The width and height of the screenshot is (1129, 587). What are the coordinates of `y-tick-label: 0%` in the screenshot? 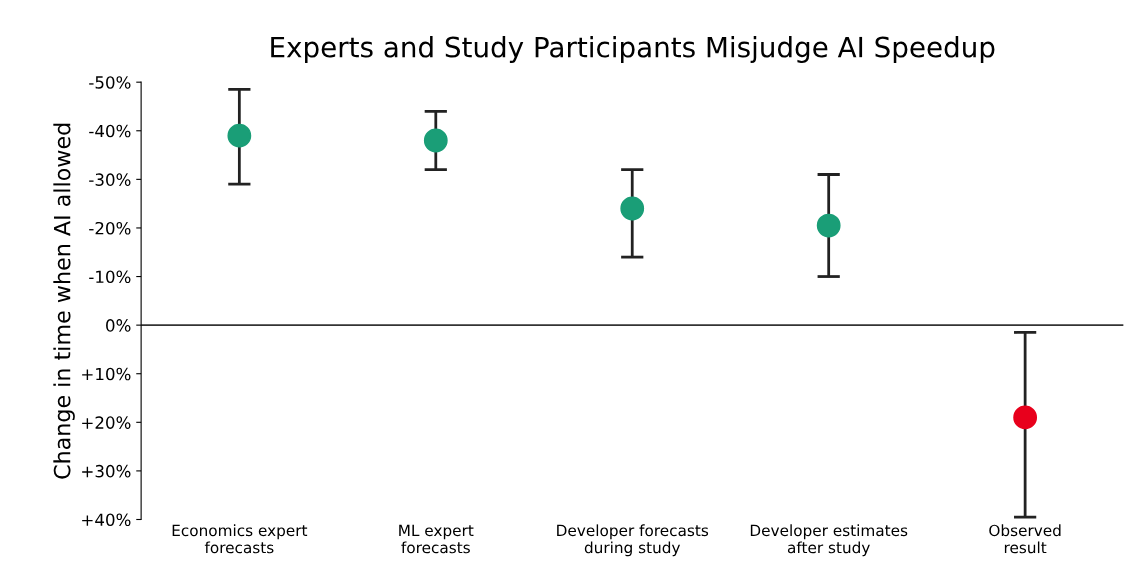 It's located at (118, 325).